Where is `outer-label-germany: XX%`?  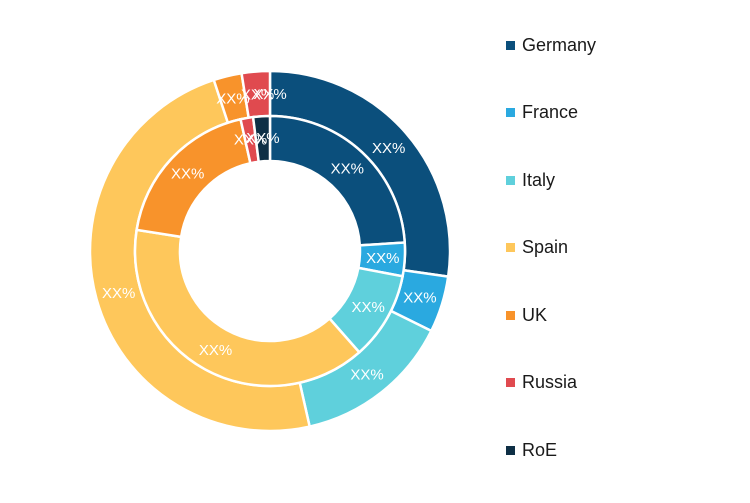 outer-label-germany: XX% is located at coordinates (388, 148).